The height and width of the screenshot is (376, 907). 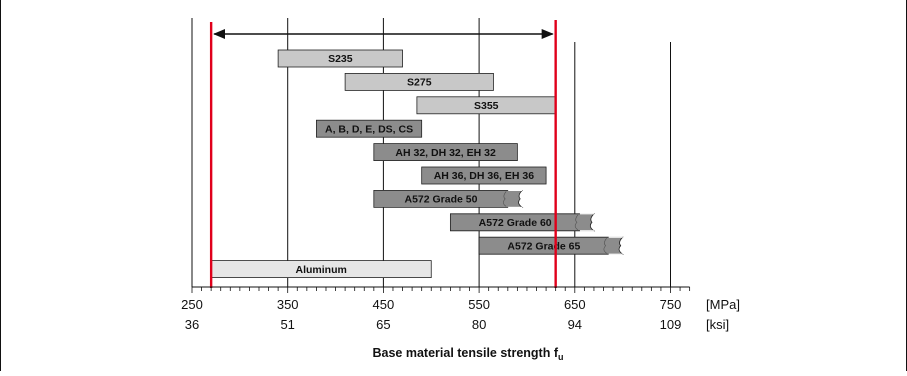 What do you see at coordinates (543, 246) in the screenshot?
I see `bar-label: A572 Grade 65` at bounding box center [543, 246].